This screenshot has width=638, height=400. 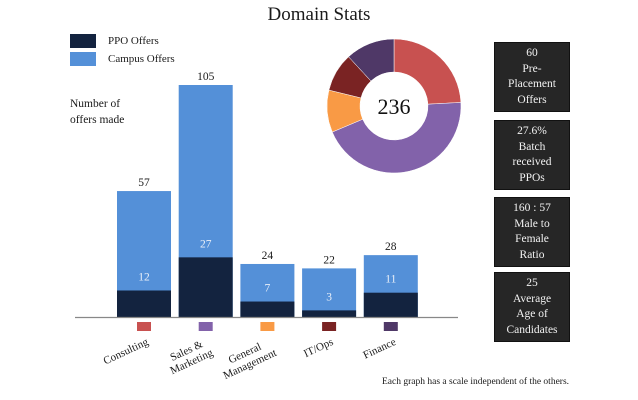 What do you see at coordinates (133, 41) in the screenshot?
I see `legend-label-ppo: PPO Offers` at bounding box center [133, 41].